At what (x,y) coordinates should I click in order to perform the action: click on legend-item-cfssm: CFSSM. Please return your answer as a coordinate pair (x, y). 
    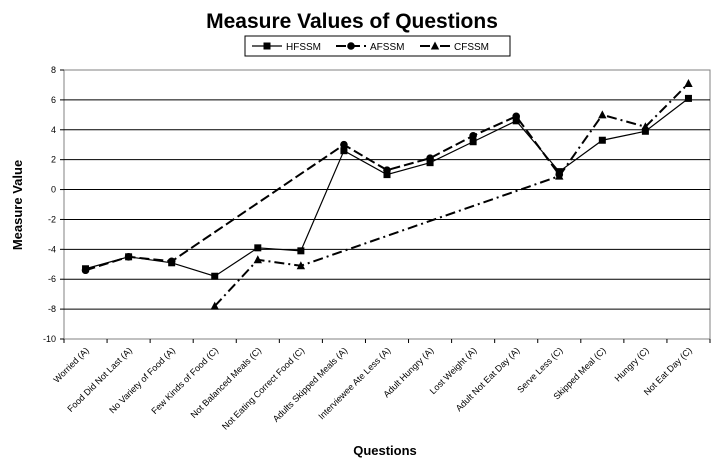
    Looking at the image, I should click on (454, 47).